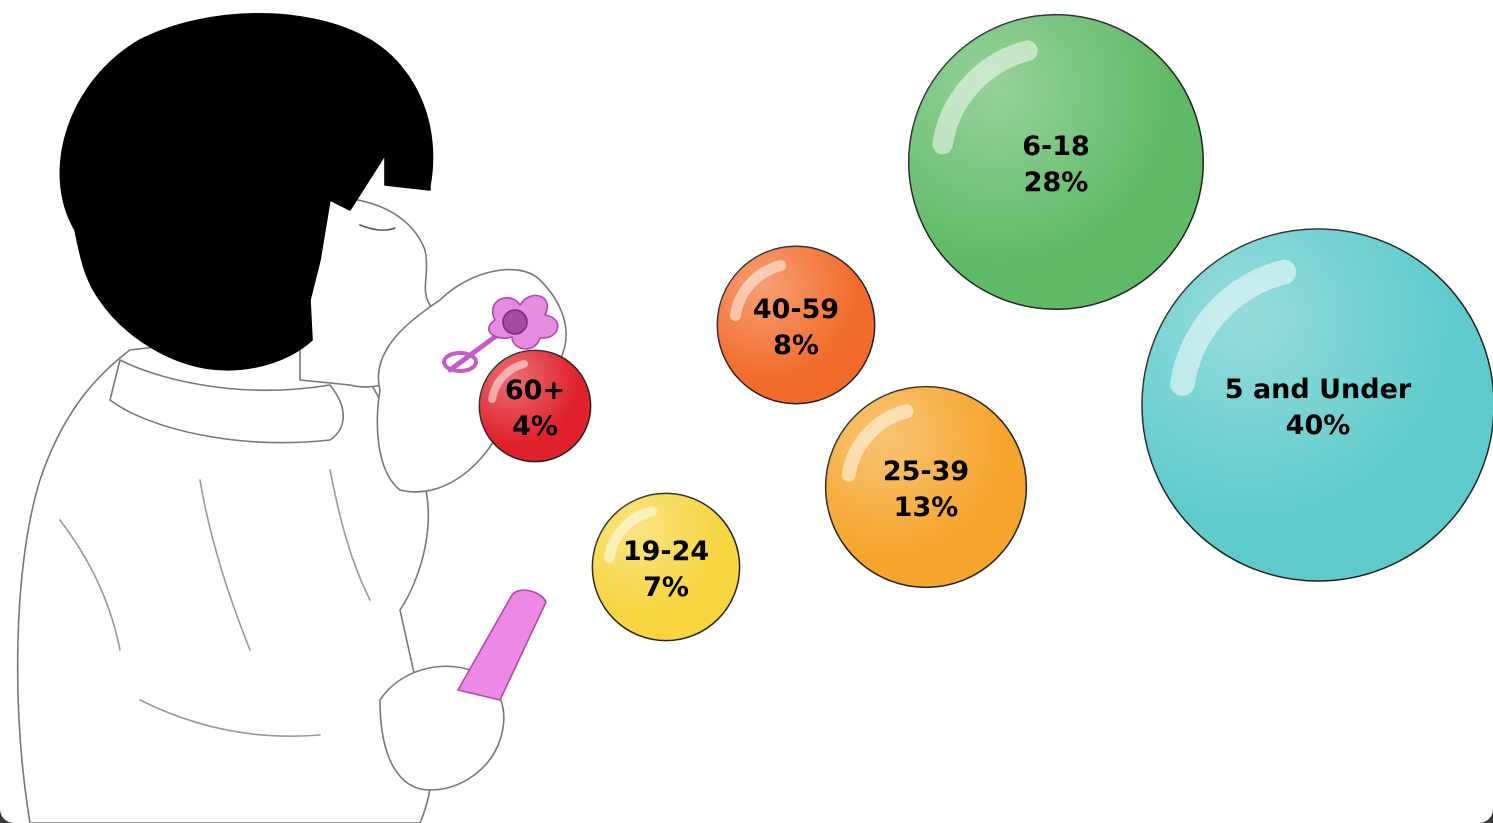 The image size is (1493, 823). I want to click on bubble-60-: 60+4%, so click(535, 406).